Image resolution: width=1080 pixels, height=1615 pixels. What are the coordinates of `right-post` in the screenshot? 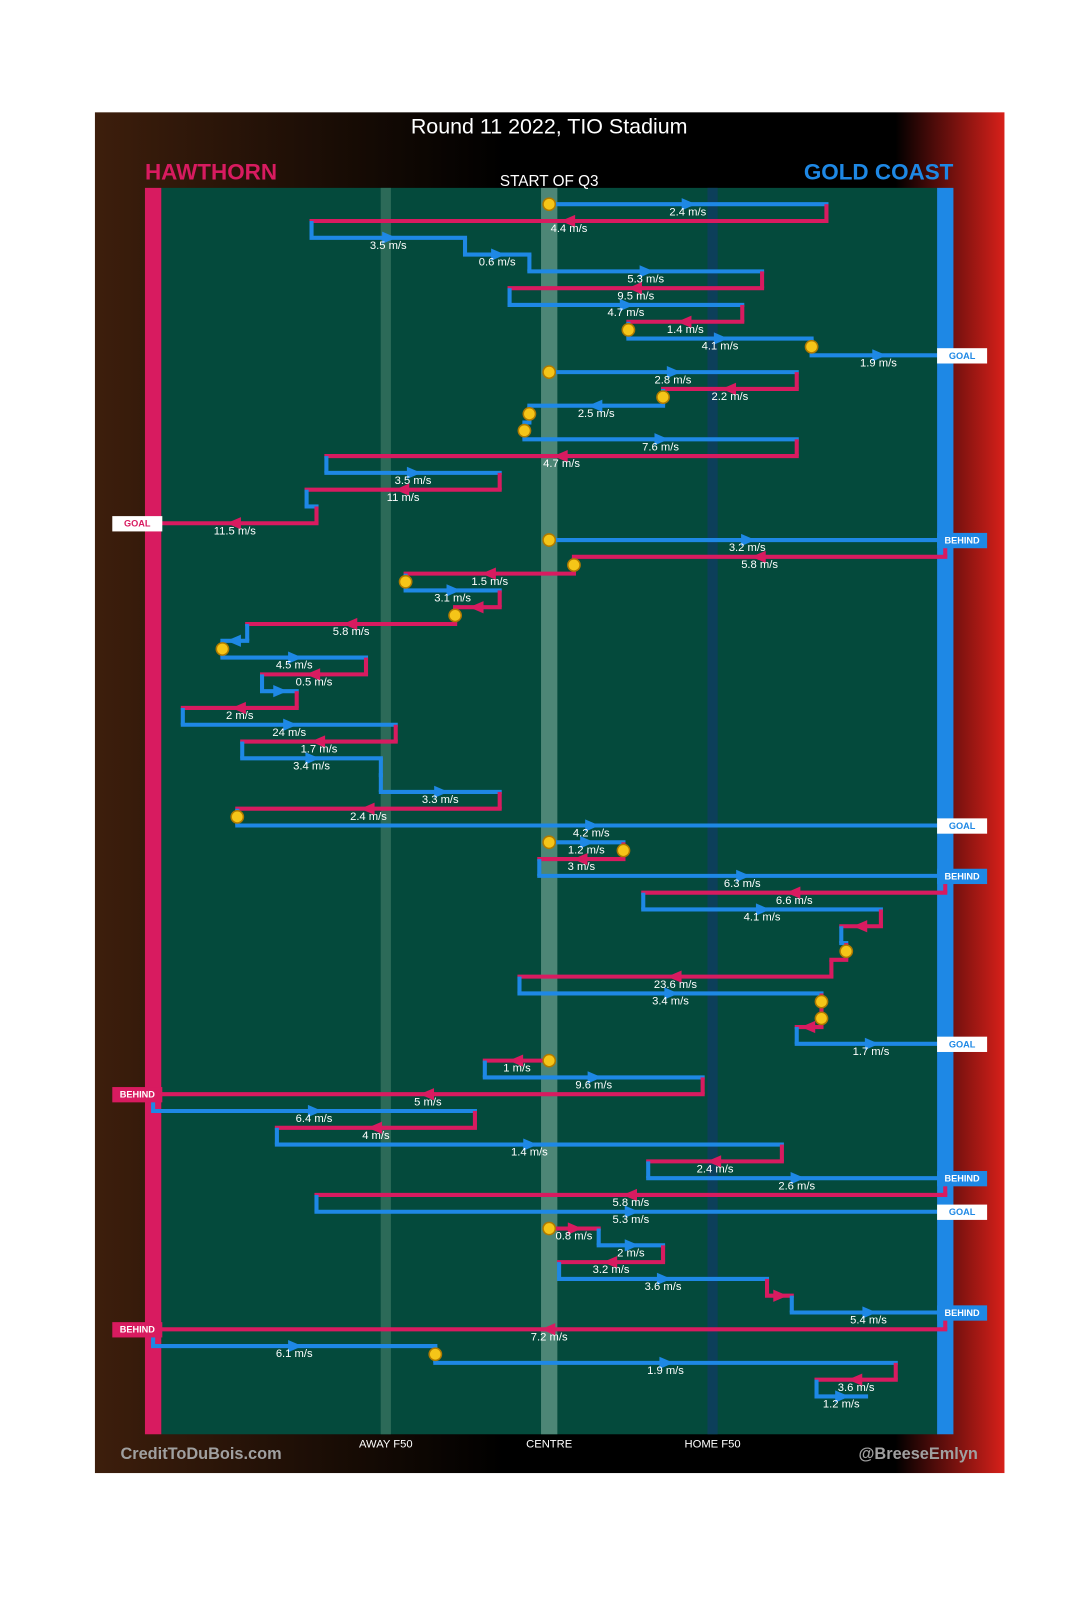 It's located at (945, 811).